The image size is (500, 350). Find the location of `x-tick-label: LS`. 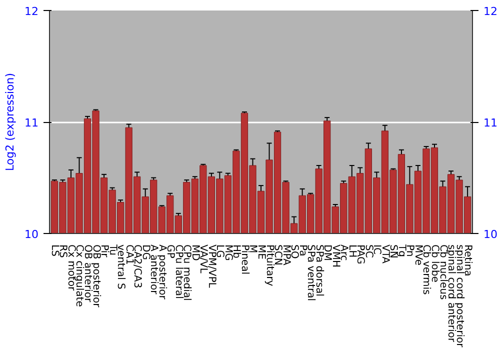

x-tick-label: LS is located at coordinates (54, 250).